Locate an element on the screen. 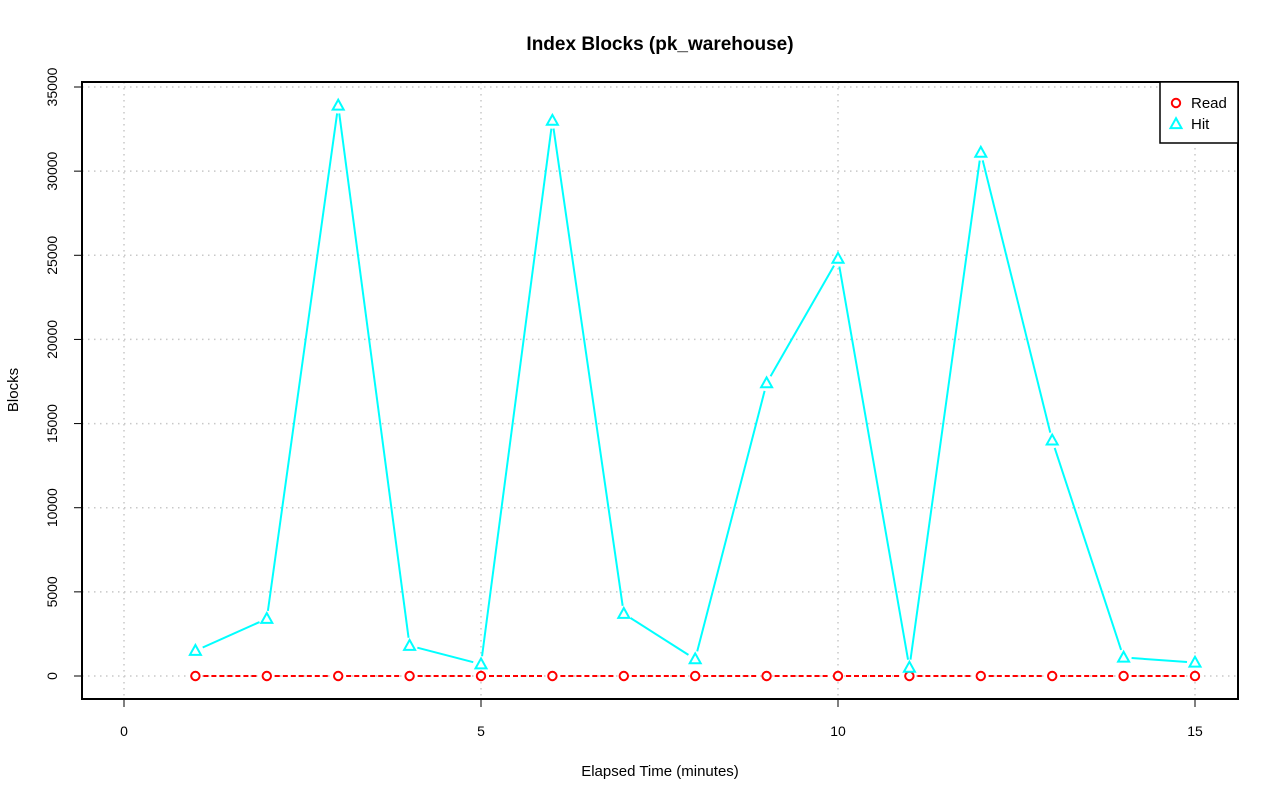 The width and height of the screenshot is (1280, 806). legend: Read Hit is located at coordinates (1199, 112).